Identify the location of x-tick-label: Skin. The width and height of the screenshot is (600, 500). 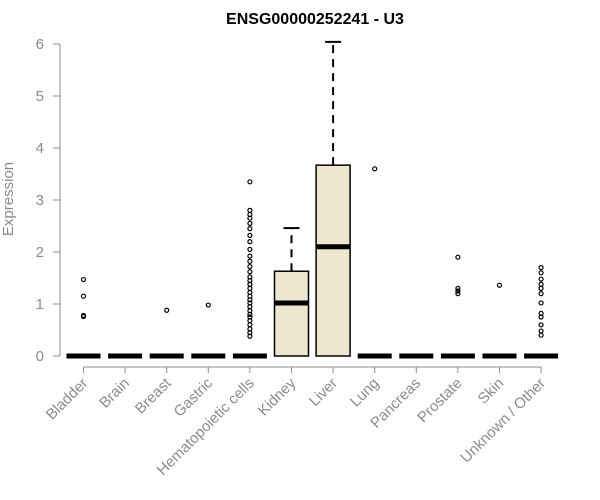
(491, 391).